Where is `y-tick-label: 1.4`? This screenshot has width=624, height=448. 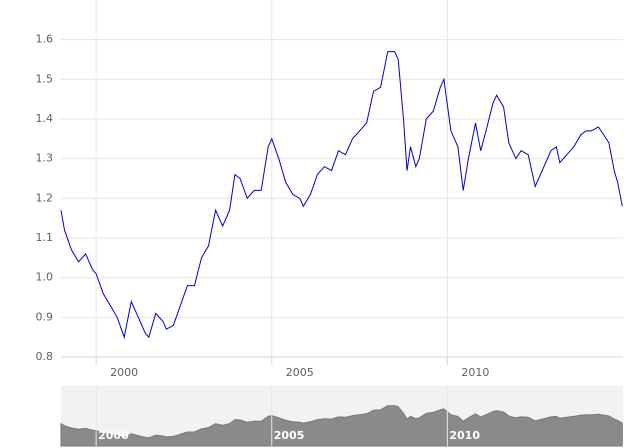 y-tick-label: 1.4 is located at coordinates (45, 118).